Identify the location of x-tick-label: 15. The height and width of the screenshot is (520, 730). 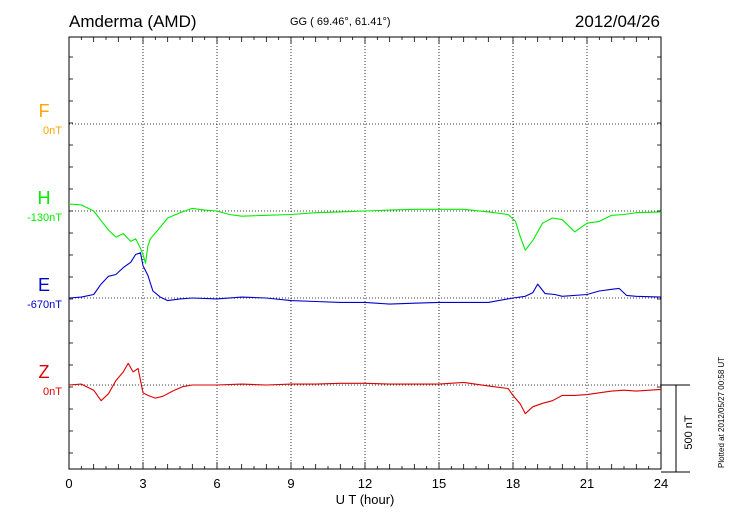
(439, 483).